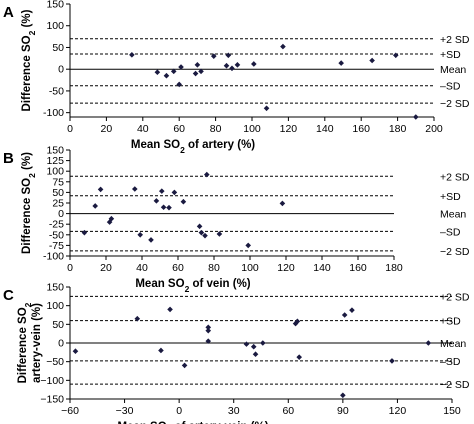 The image size is (474, 424). I want to click on x-tick-label: 180, so click(394, 268).